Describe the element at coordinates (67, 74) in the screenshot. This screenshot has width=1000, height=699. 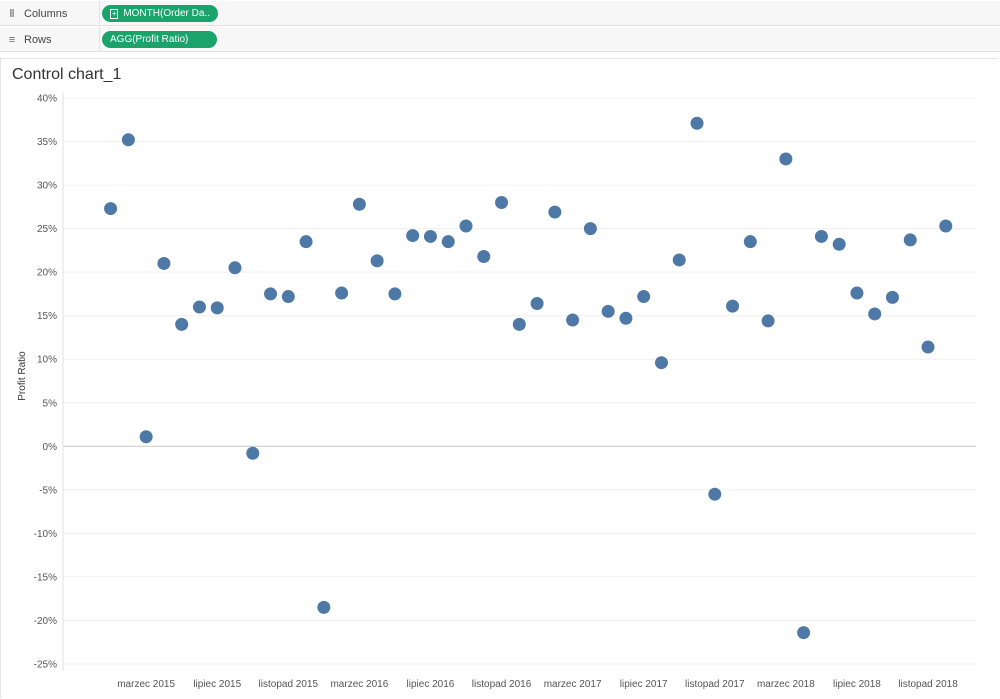
I see `chart-title: Control chart_1` at that location.